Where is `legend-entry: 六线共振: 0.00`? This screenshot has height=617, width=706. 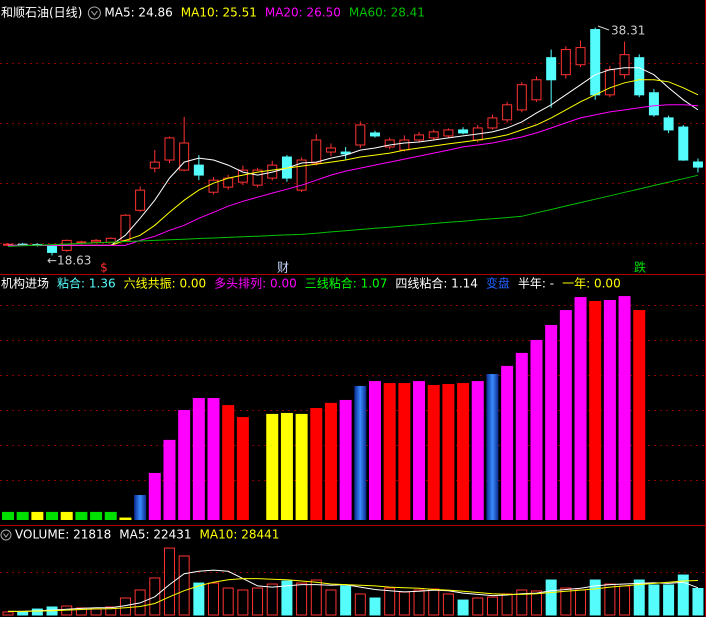 legend-entry: 六线共振: 0.00 is located at coordinates (165, 284).